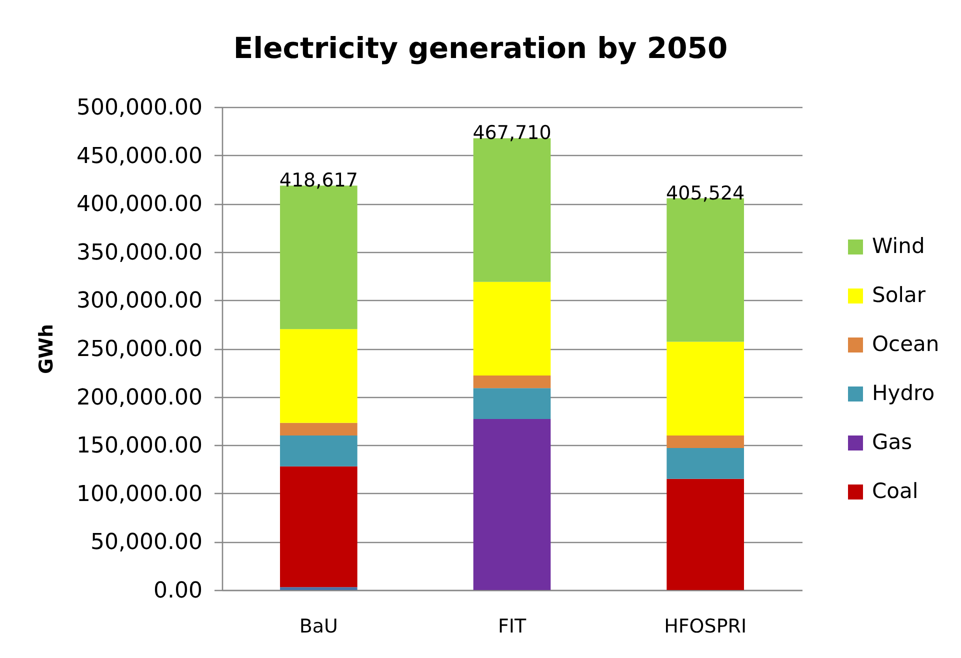 This screenshot has width=961, height=658. What do you see at coordinates (178, 591) in the screenshot?
I see `y-tick-label: 0.00` at bounding box center [178, 591].